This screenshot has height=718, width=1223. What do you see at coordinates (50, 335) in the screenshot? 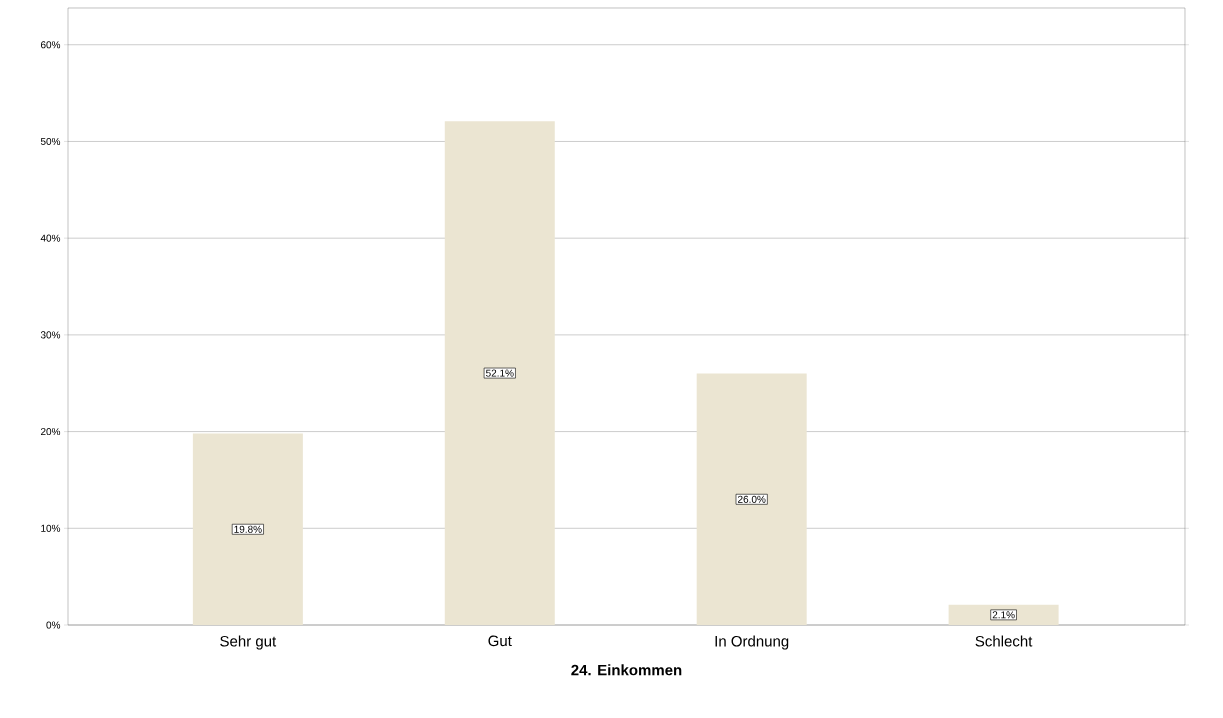
I see `y-tick-label: 30%` at bounding box center [50, 335].